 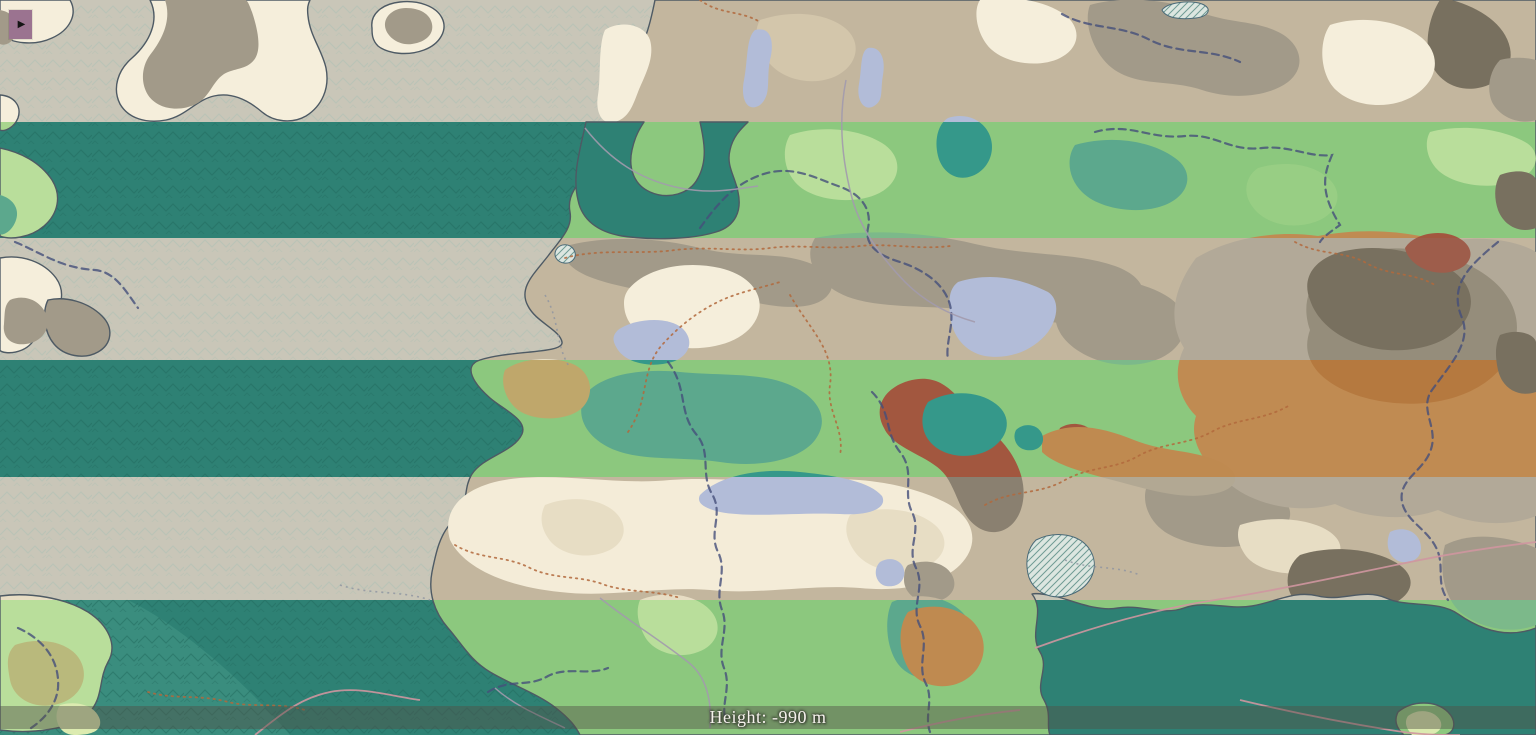 I want to click on expand-menu-button: ▶, so click(x=20, y=24).